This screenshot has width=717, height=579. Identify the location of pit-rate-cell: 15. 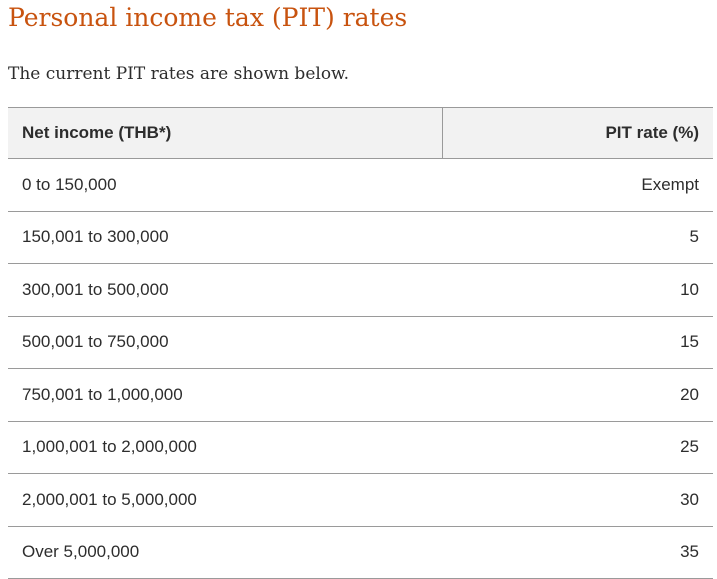
(577, 342).